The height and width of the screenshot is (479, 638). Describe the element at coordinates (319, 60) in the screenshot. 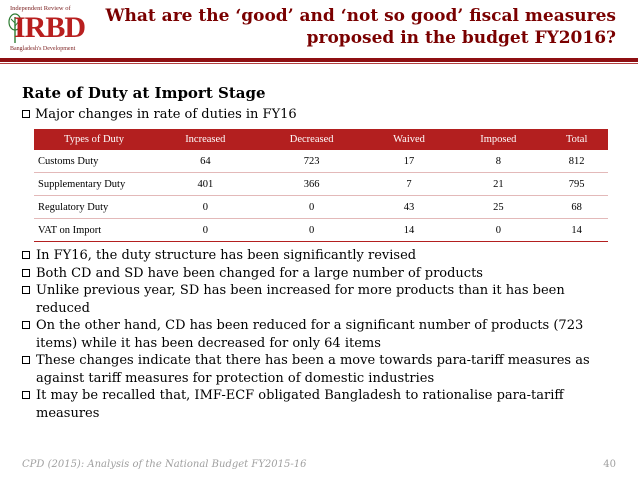

I see `title-divider` at that location.